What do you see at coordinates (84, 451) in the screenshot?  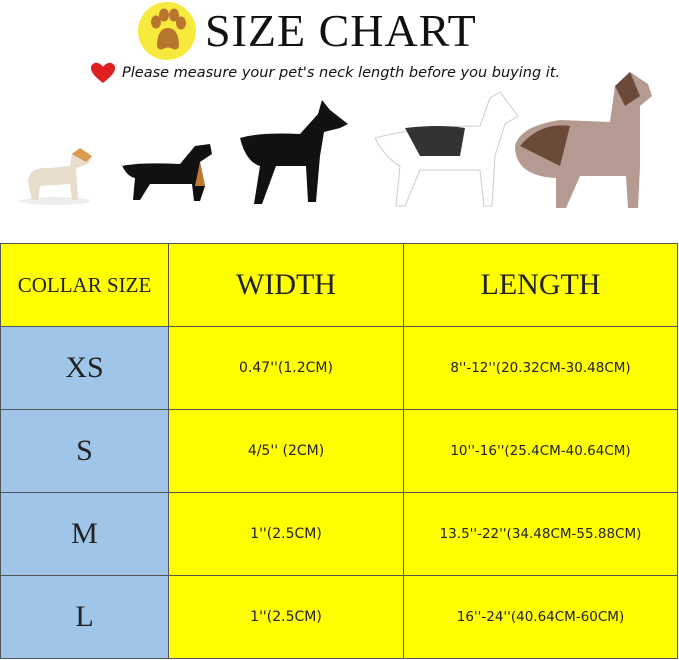 I see `size-cell: S` at bounding box center [84, 451].